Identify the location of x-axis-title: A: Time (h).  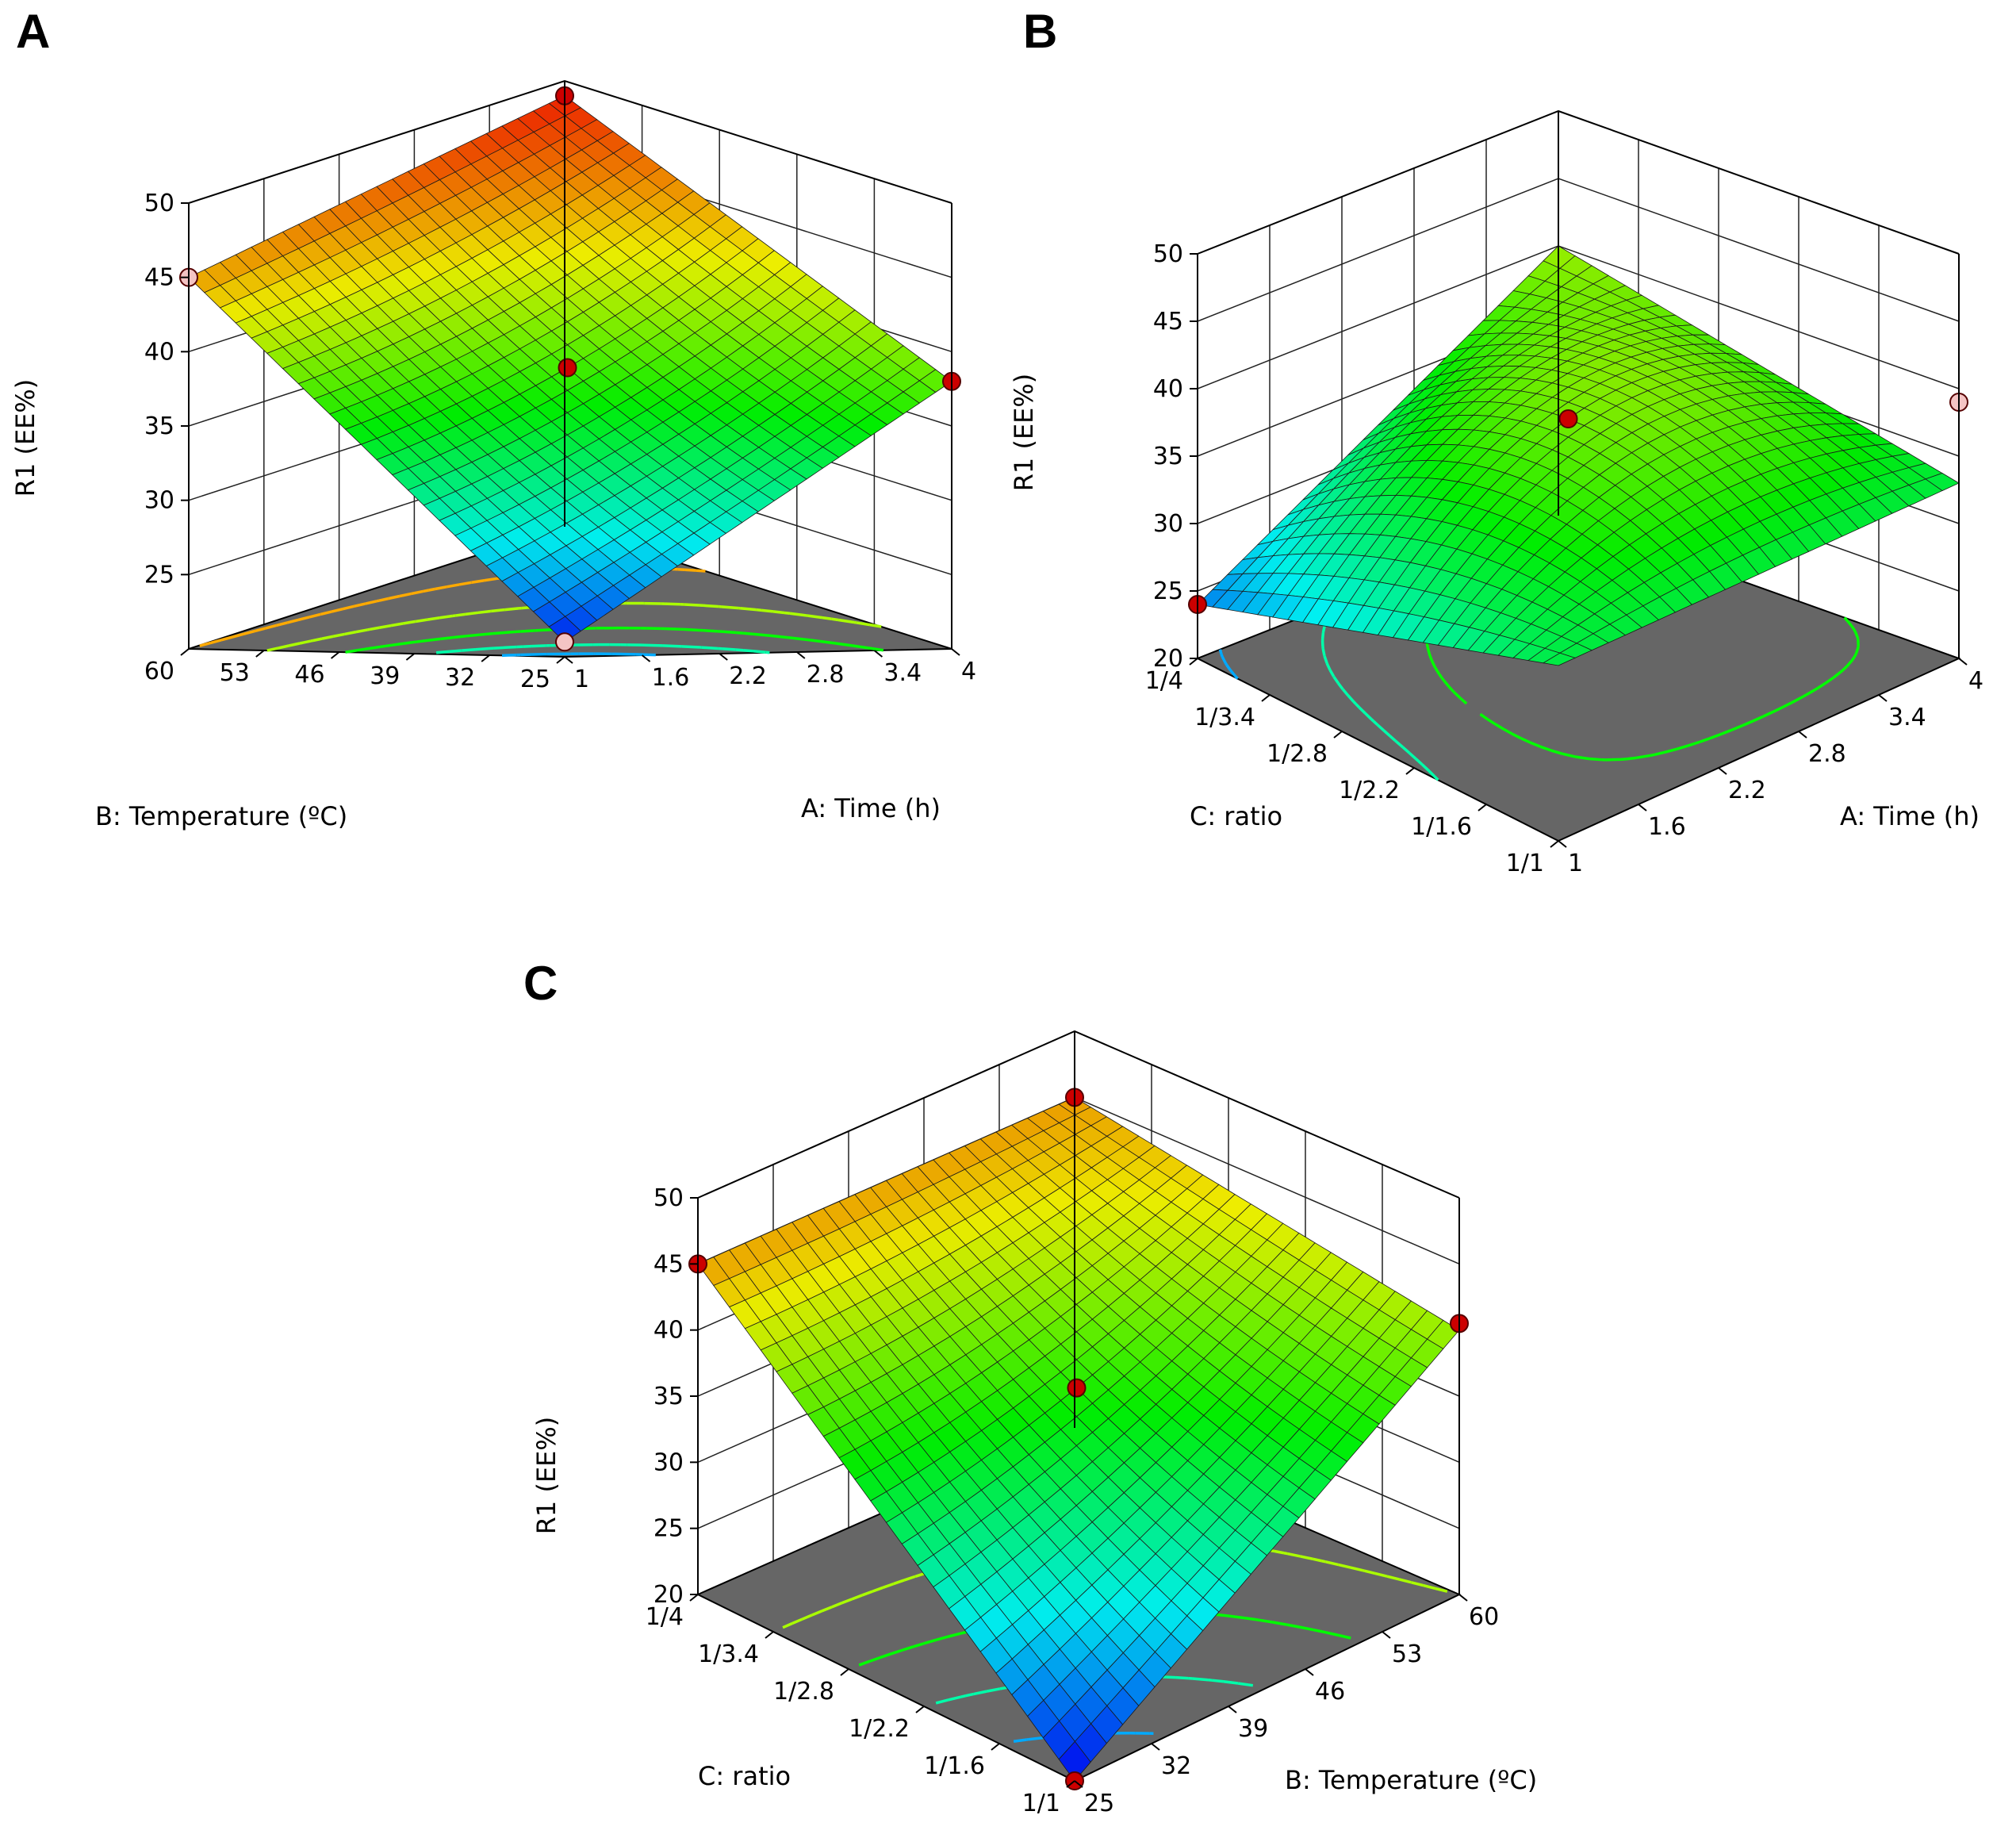
(1910, 816).